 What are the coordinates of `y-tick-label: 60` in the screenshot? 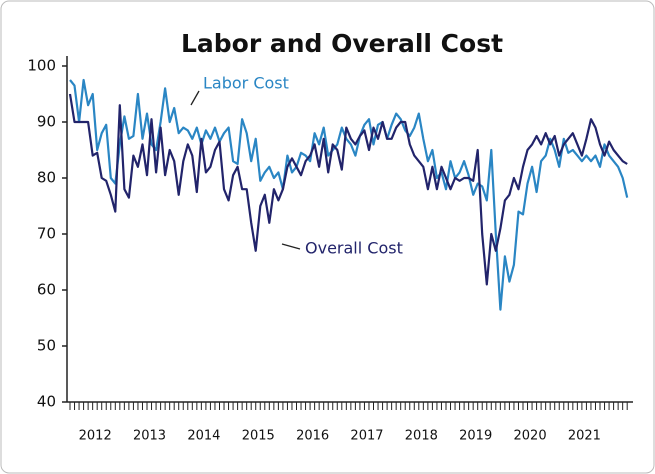 It's located at (46, 290).